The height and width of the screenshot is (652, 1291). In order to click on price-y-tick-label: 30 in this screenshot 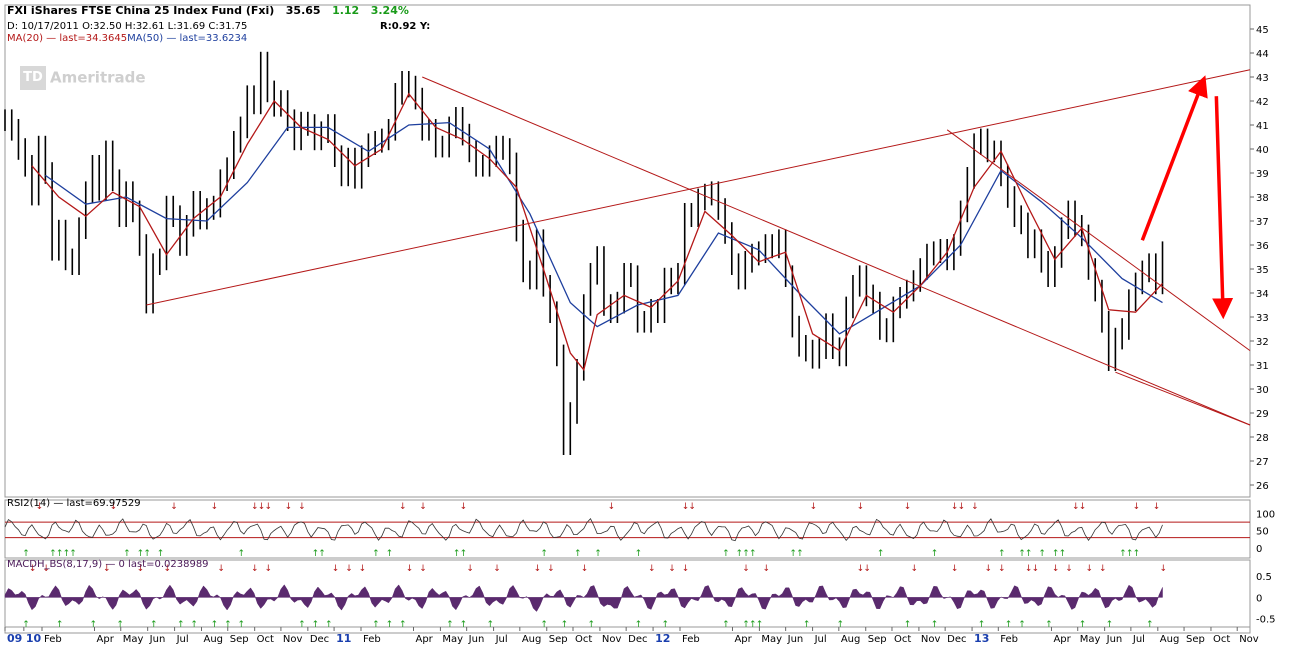, I will do `click(1262, 390)`.